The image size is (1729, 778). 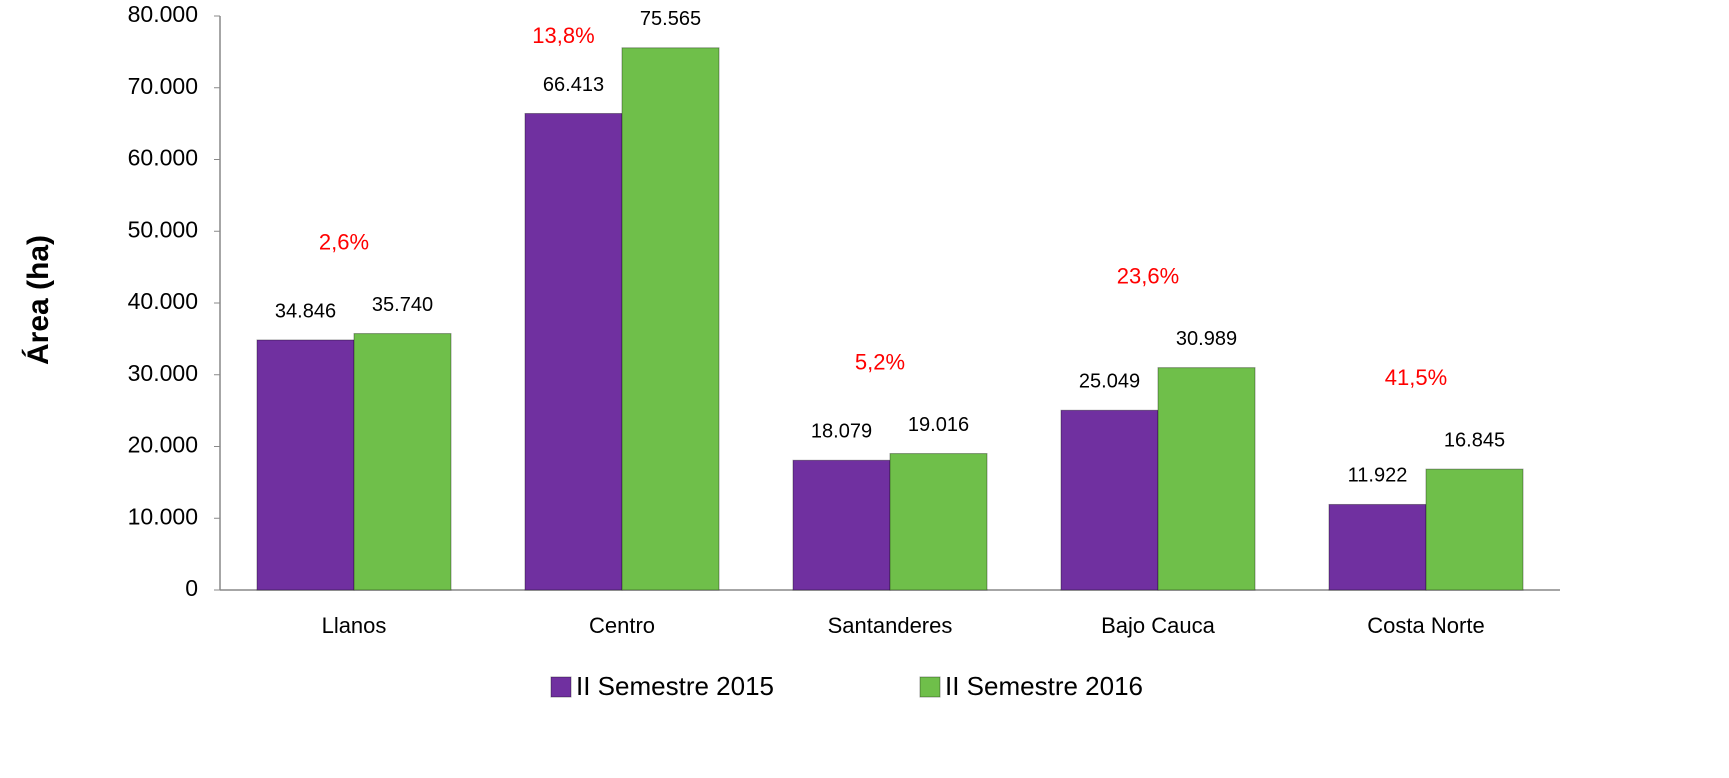 What do you see at coordinates (344, 241) in the screenshot?
I see `annotation: 2,6%` at bounding box center [344, 241].